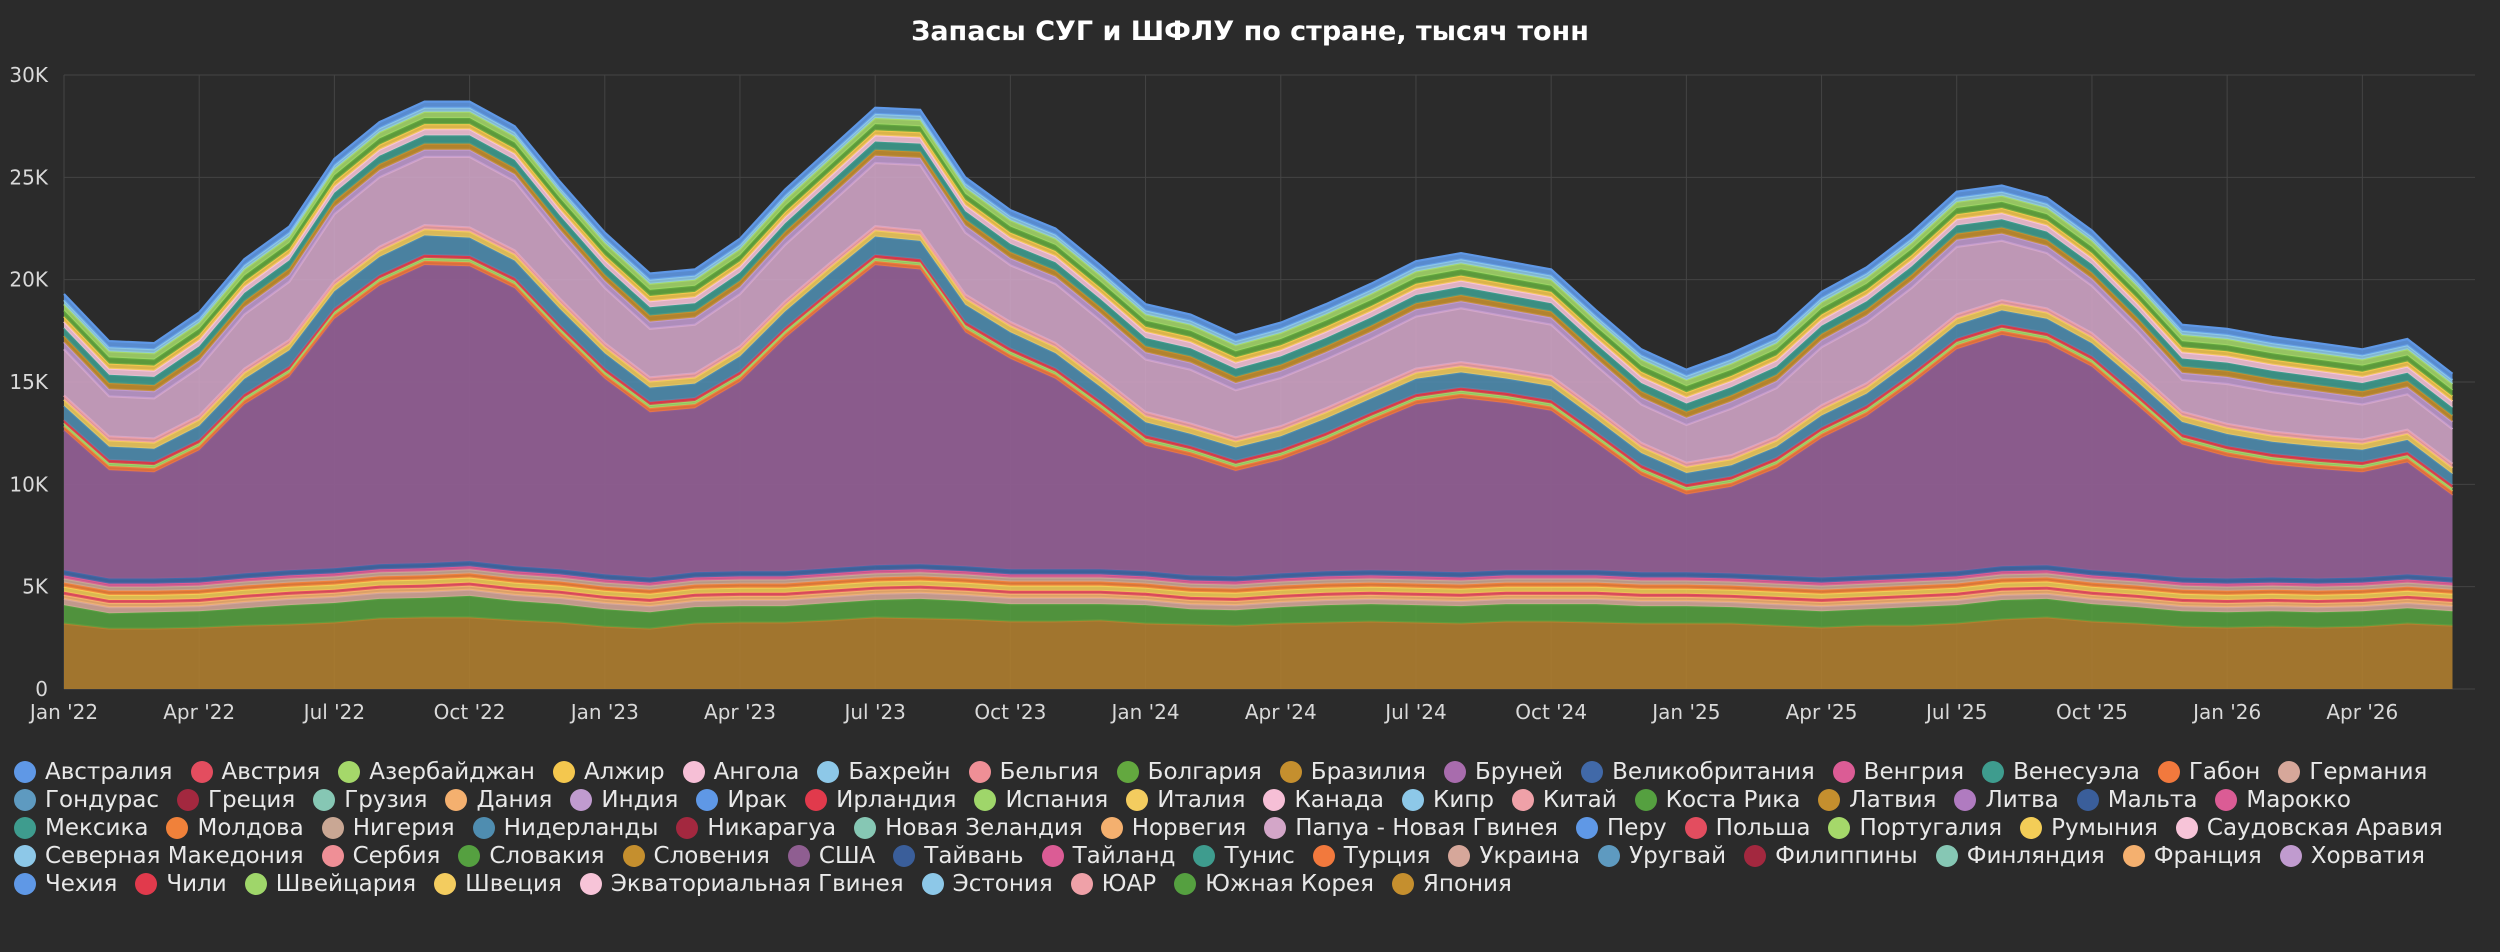 Image resolution: width=2500 pixels, height=952 pixels. I want to click on legend-item: Словения, so click(696, 856).